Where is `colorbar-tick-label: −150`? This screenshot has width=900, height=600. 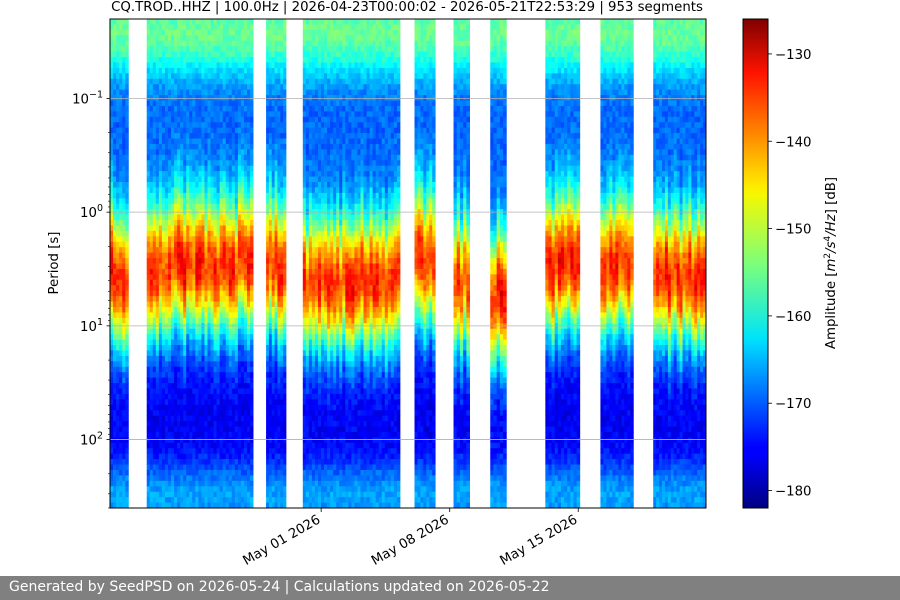
colorbar-tick-label: −150 is located at coordinates (793, 230).